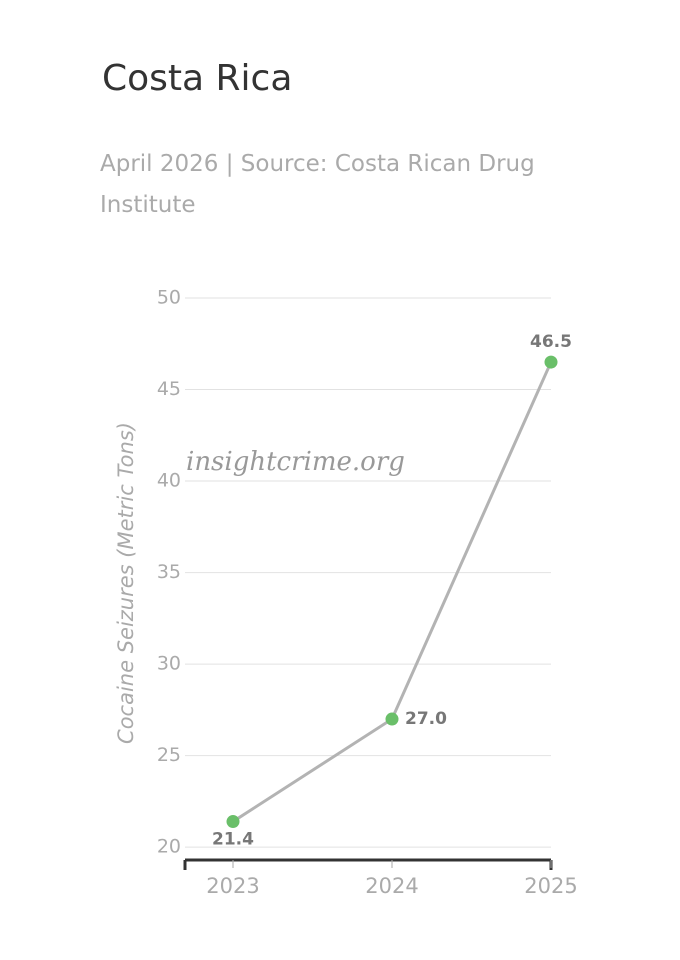  I want to click on y-tick-label: 35, so click(169, 572).